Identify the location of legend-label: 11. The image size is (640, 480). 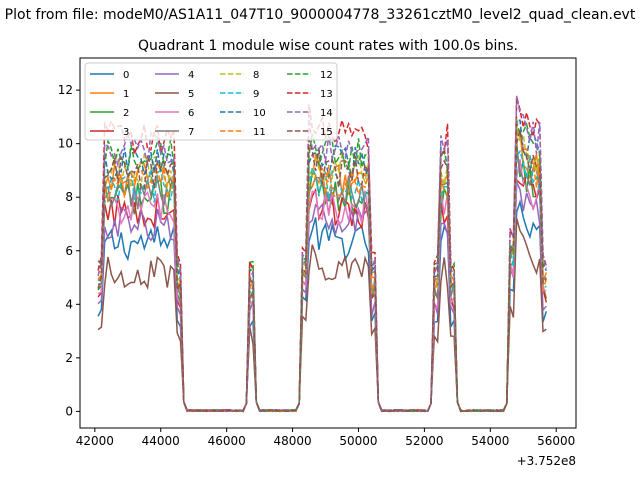
(259, 132).